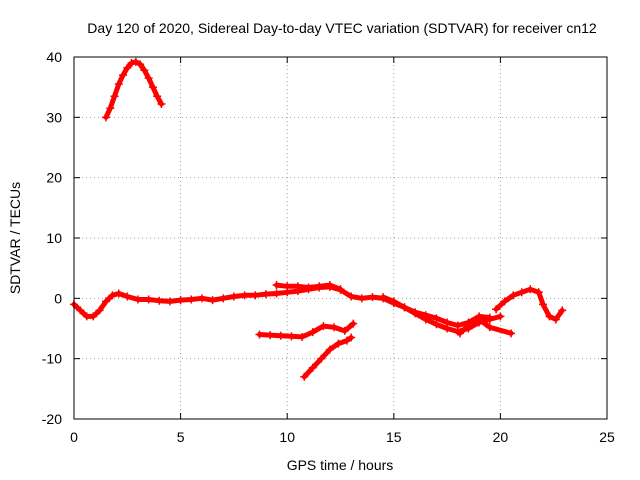 This screenshot has width=640, height=480. I want to click on y-tick-label: -20, so click(52, 419).